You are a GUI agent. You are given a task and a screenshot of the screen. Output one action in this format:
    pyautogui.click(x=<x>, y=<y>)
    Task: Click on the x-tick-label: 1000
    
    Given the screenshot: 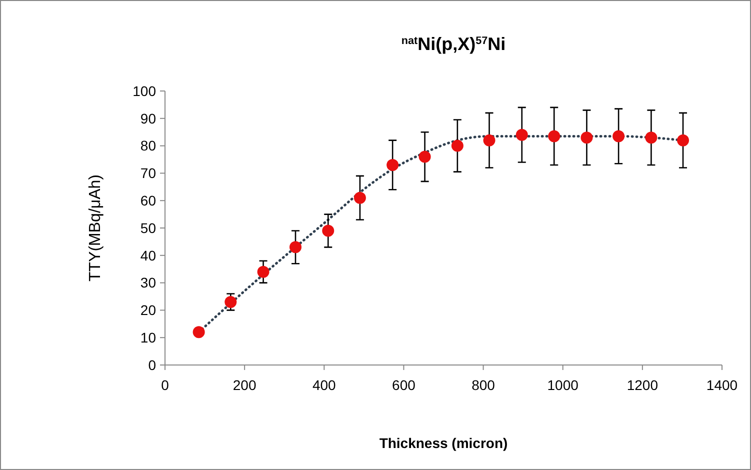 What is the action you would take?
    pyautogui.click(x=563, y=385)
    